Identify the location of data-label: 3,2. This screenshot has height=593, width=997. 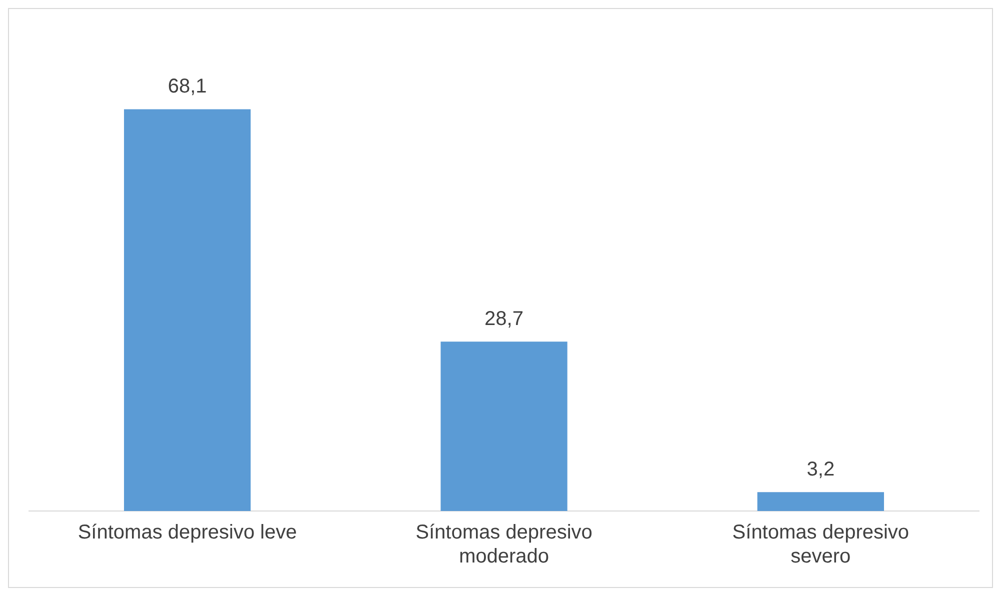
(820, 469).